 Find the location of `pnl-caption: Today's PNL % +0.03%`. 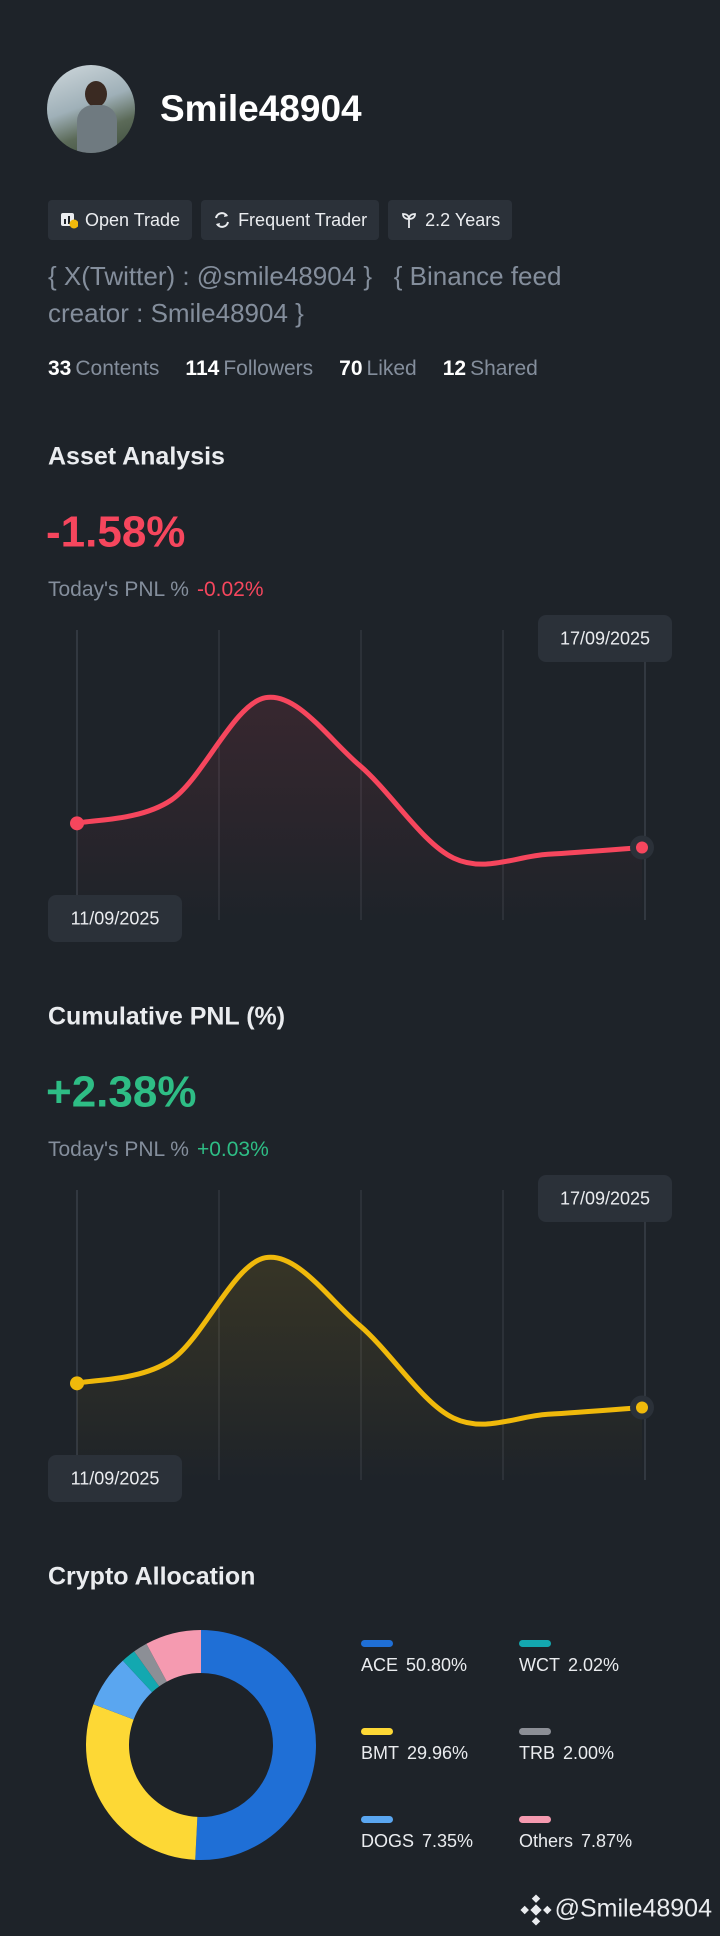

pnl-caption: Today's PNL % +0.03% is located at coordinates (158, 1149).